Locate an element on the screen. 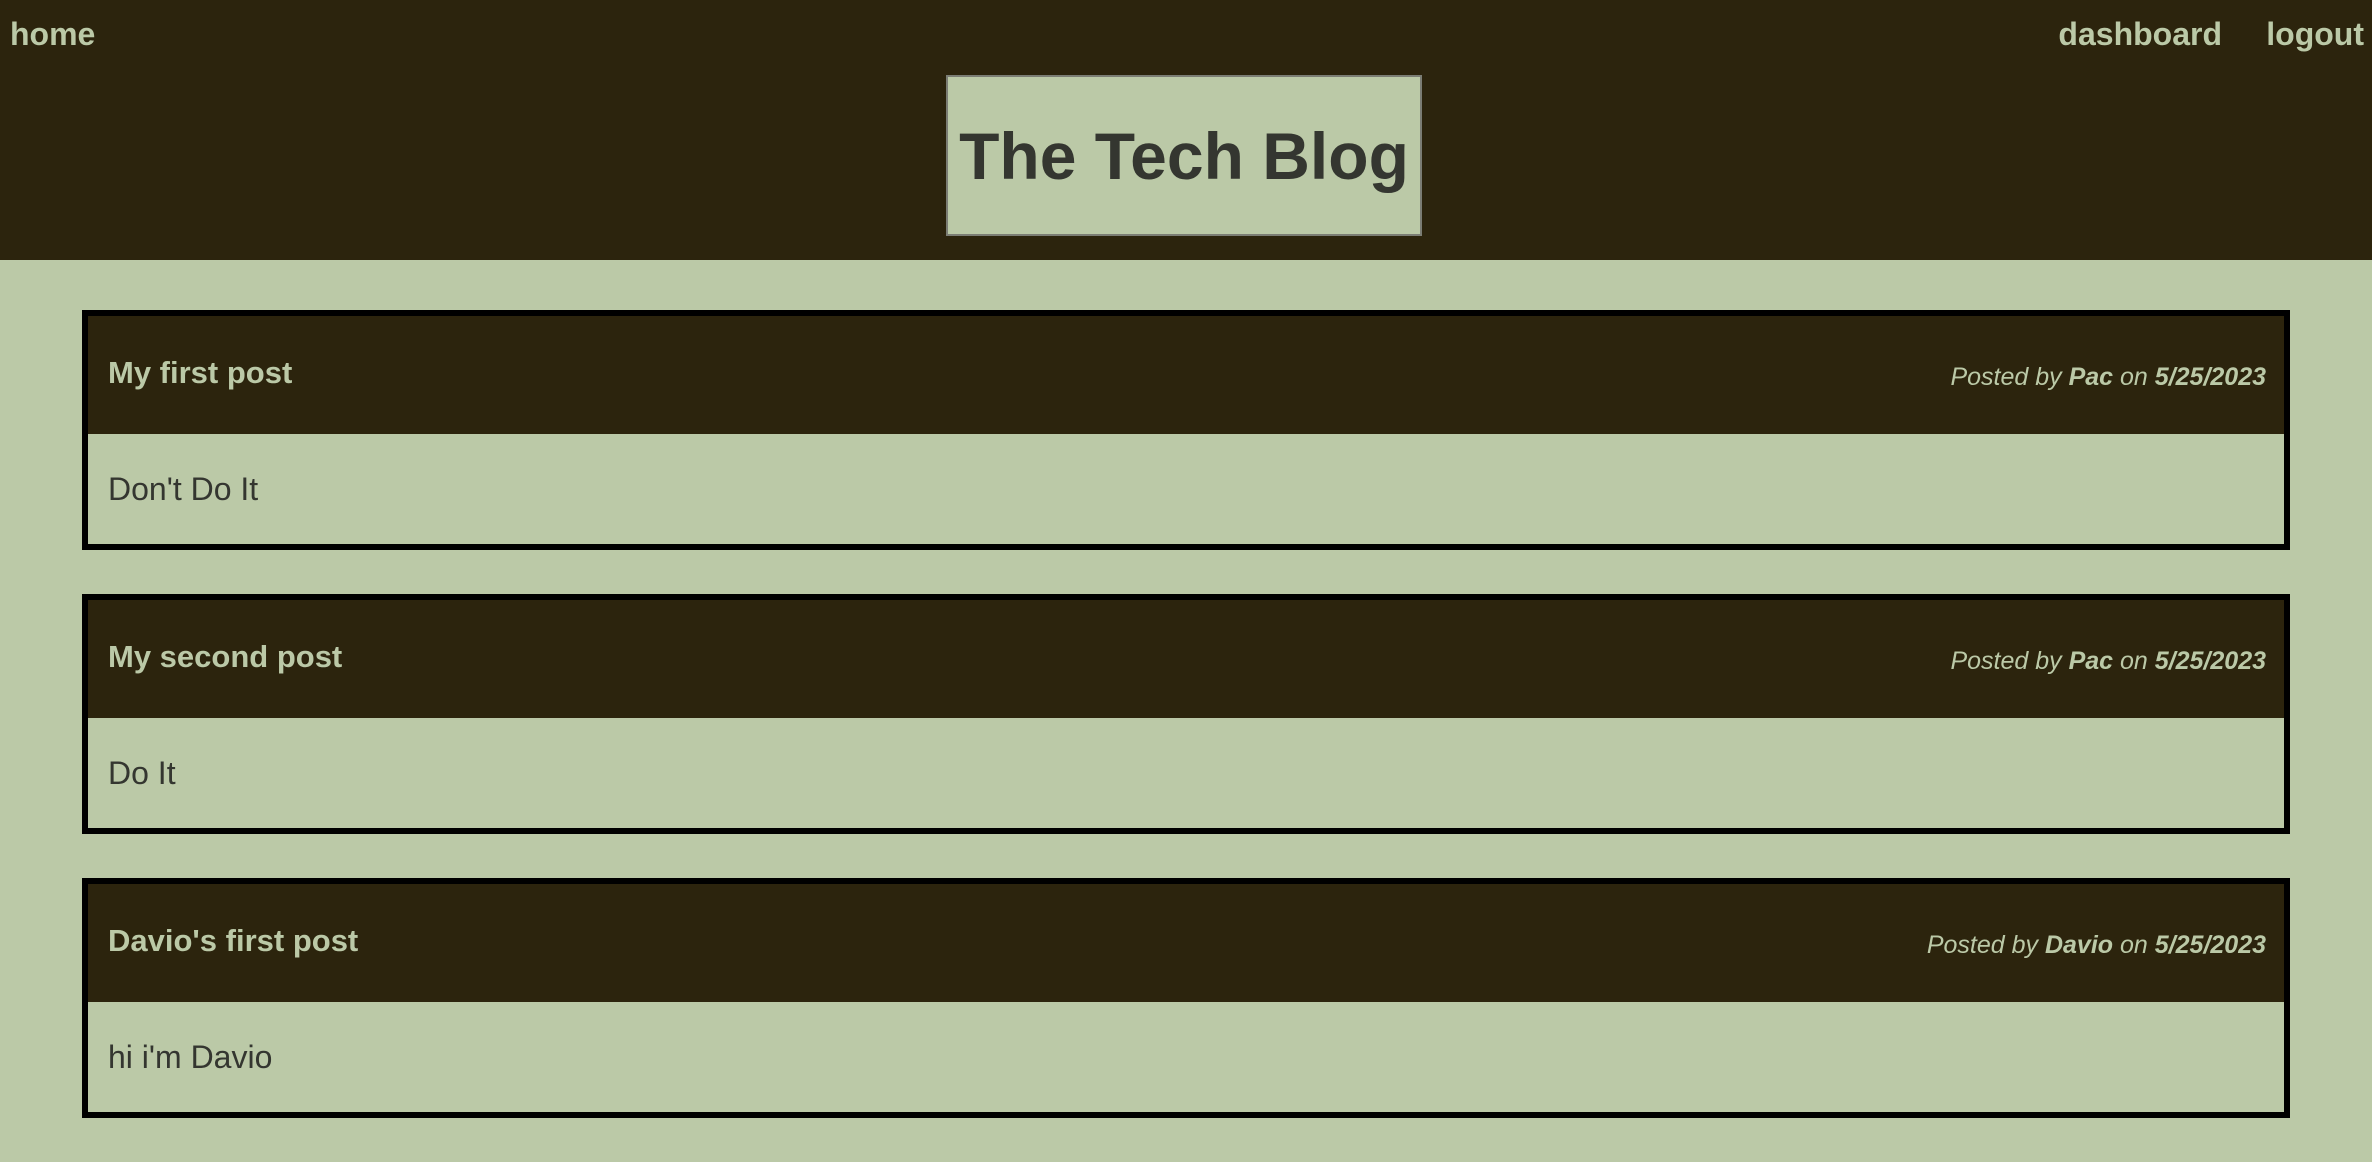 This screenshot has width=2372, height=1162. post-content: Do It is located at coordinates (142, 772).